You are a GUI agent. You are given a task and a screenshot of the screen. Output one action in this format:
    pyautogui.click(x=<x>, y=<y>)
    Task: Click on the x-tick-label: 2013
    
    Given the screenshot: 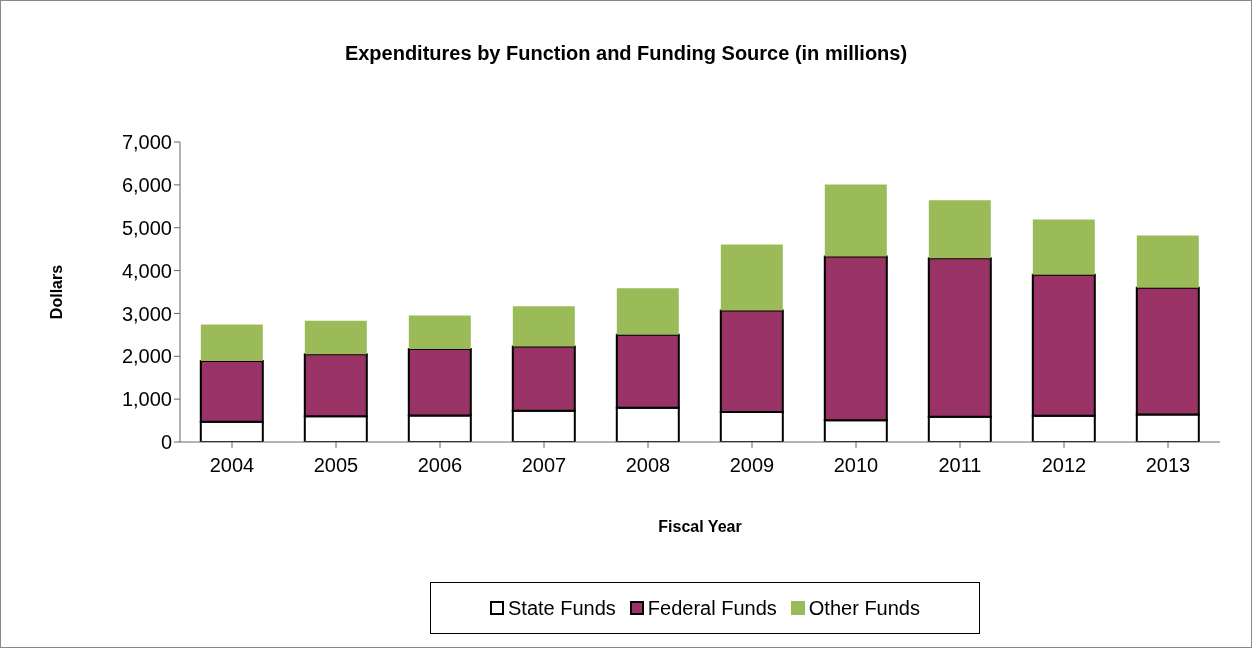 What is the action you would take?
    pyautogui.click(x=1168, y=465)
    